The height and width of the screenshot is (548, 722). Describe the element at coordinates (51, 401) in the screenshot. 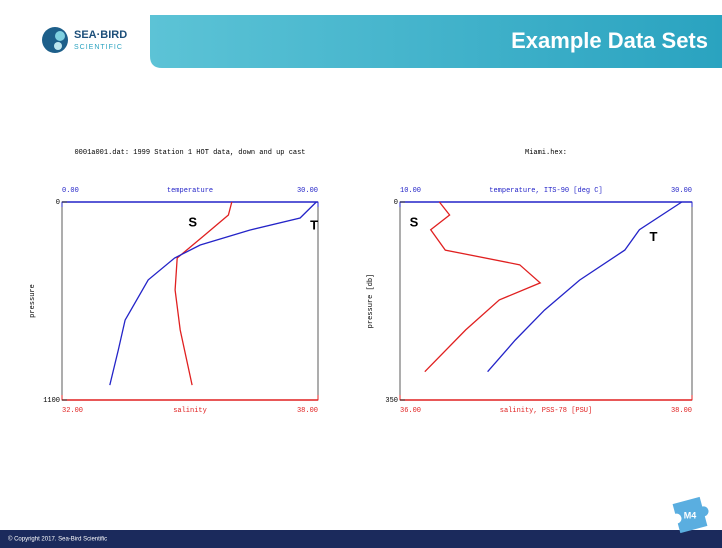

I see `y-tick-label: 1100` at that location.